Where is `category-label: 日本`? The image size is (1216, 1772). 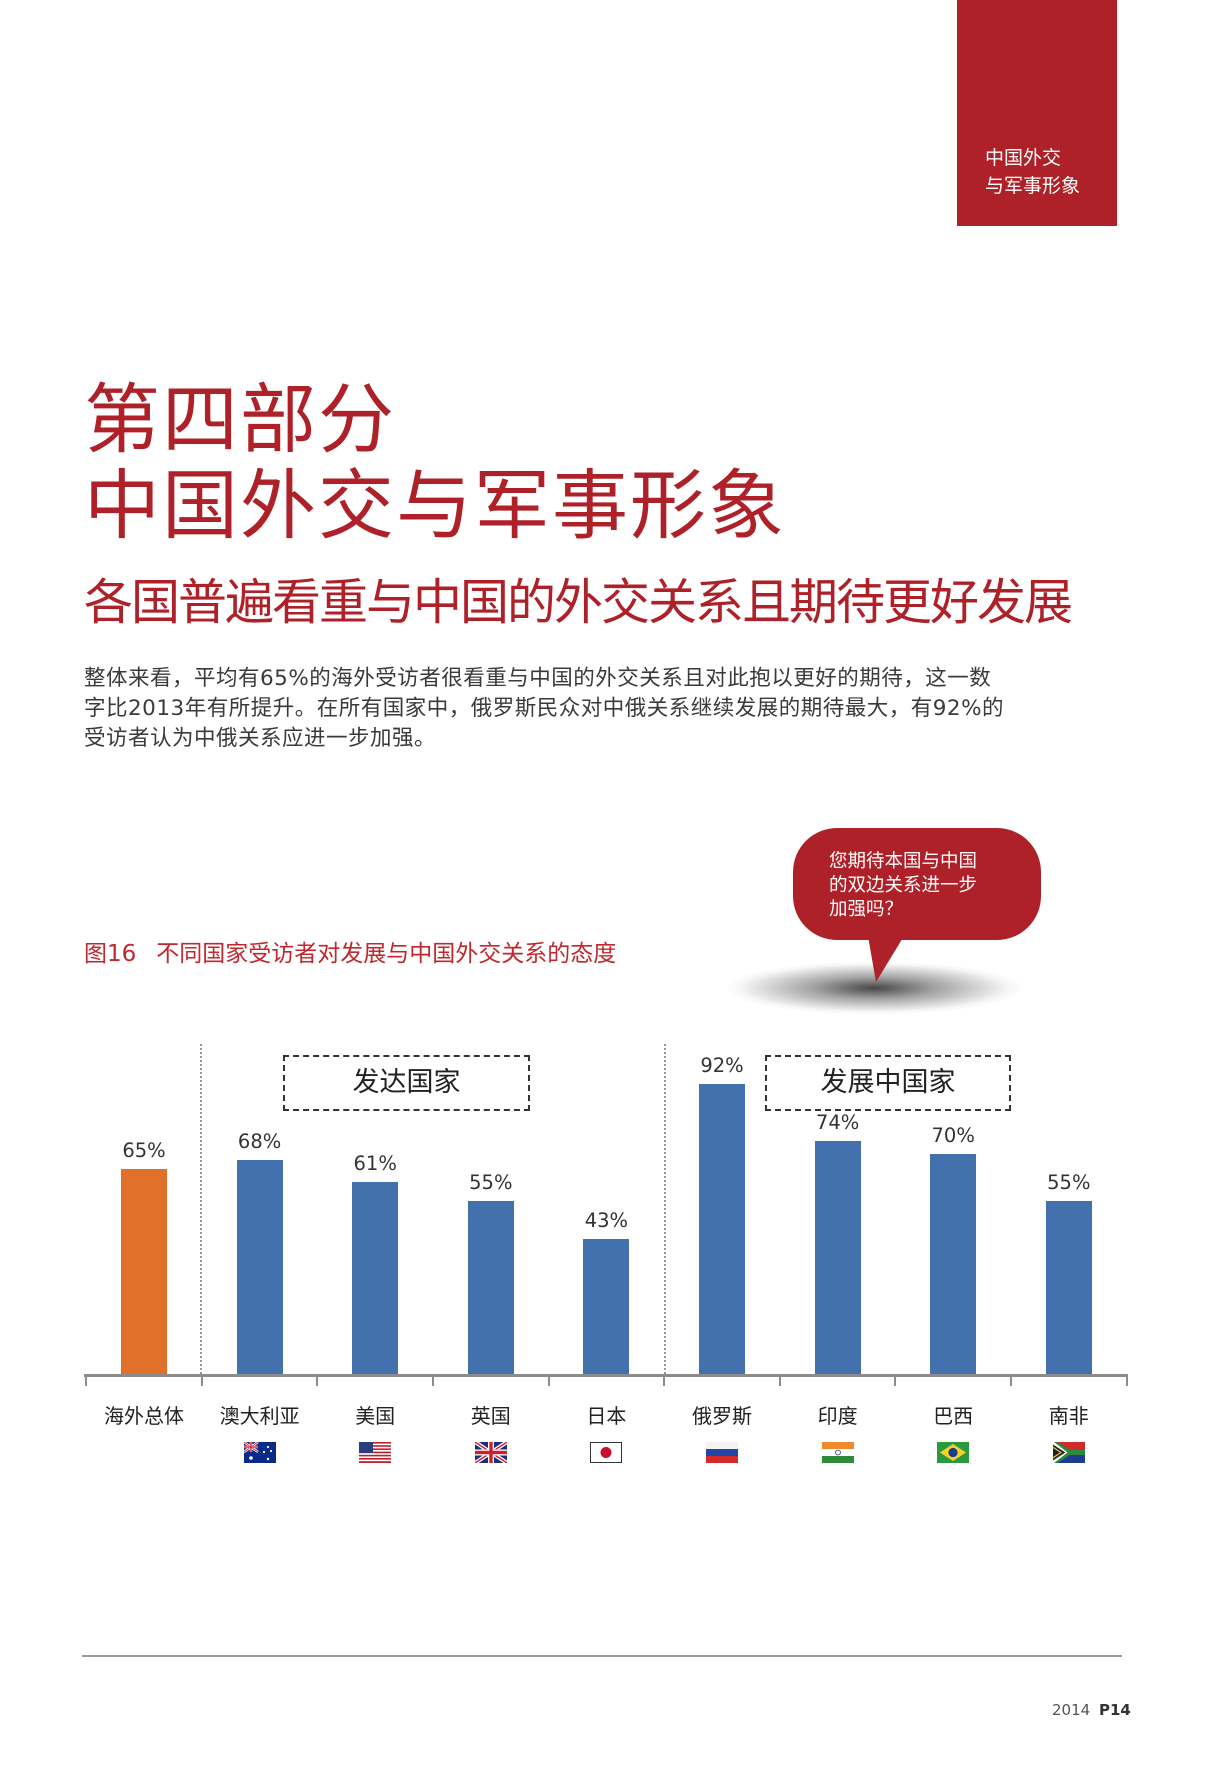
category-label: 日本 is located at coordinates (606, 1416).